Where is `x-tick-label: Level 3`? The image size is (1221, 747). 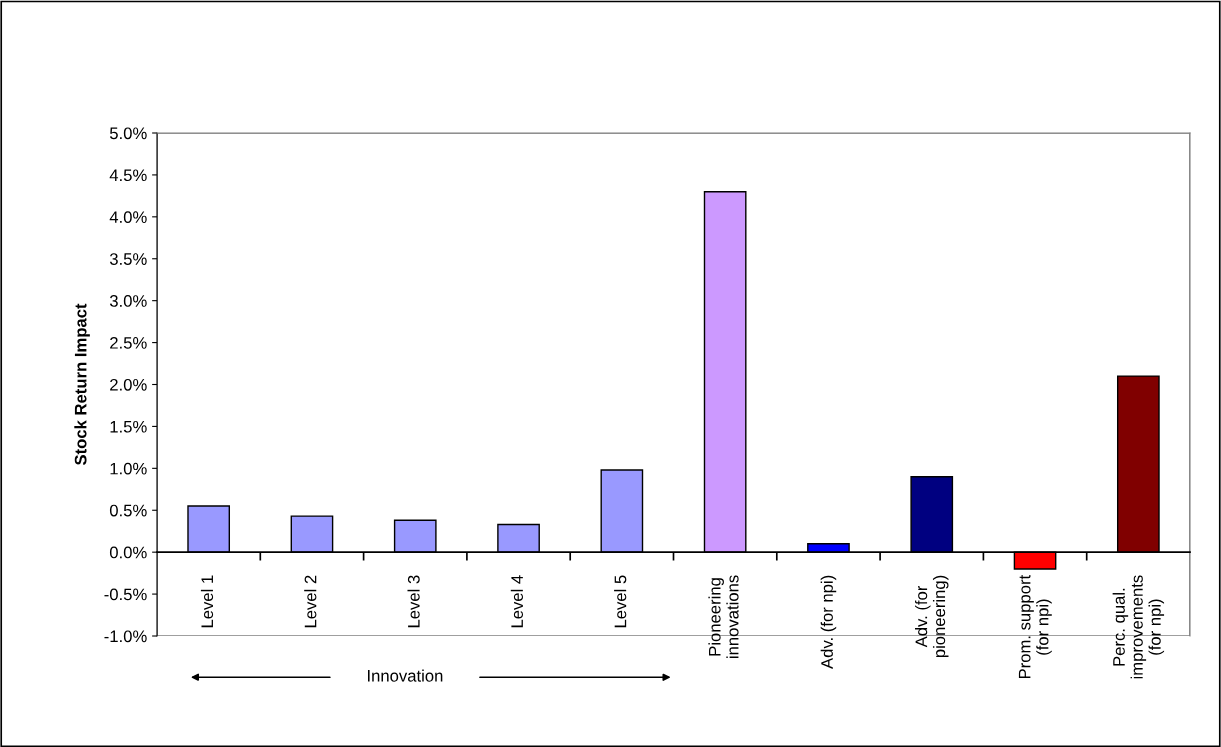
x-tick-label: Level 3 is located at coordinates (413, 601).